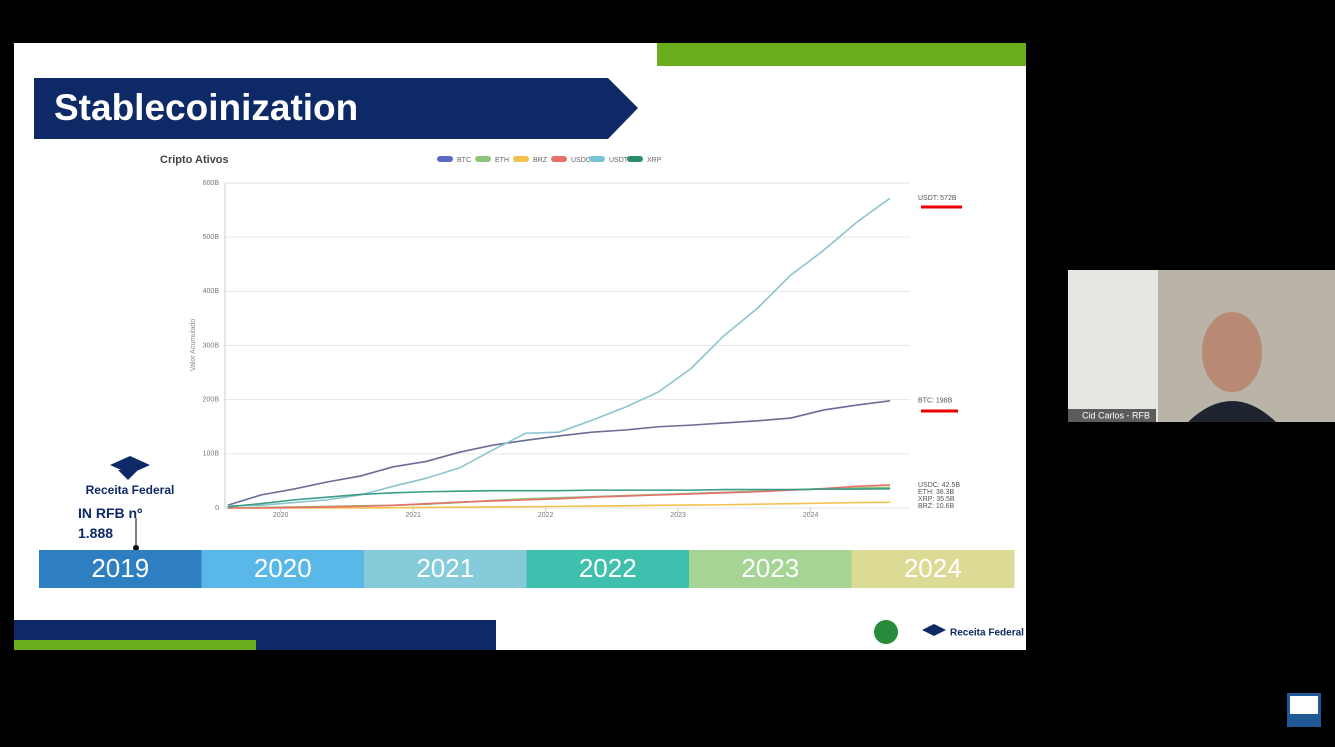  I want to click on y-tick-label: 0, so click(217, 508).